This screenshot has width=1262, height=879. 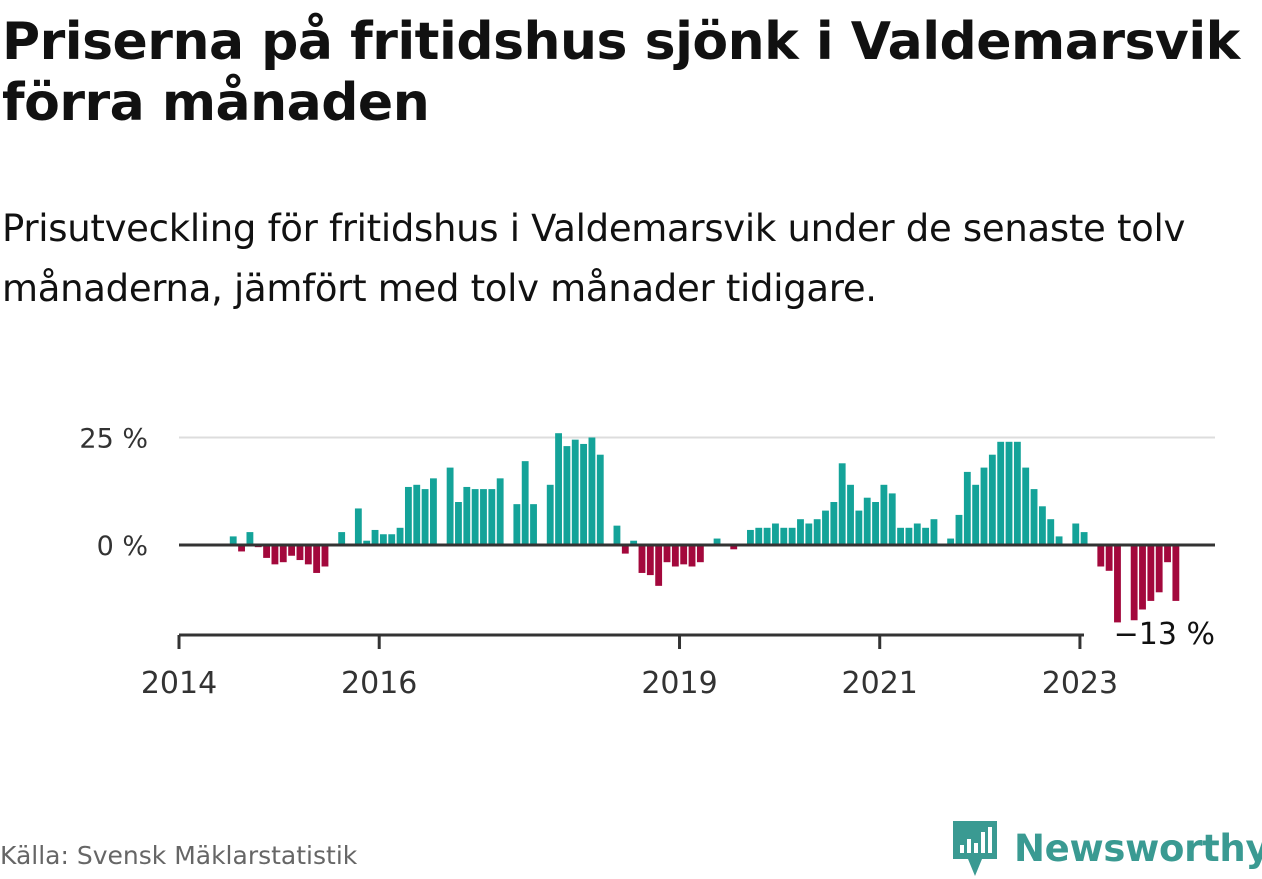 I want to click on x-tick-label: 2019, so click(x=679, y=683).